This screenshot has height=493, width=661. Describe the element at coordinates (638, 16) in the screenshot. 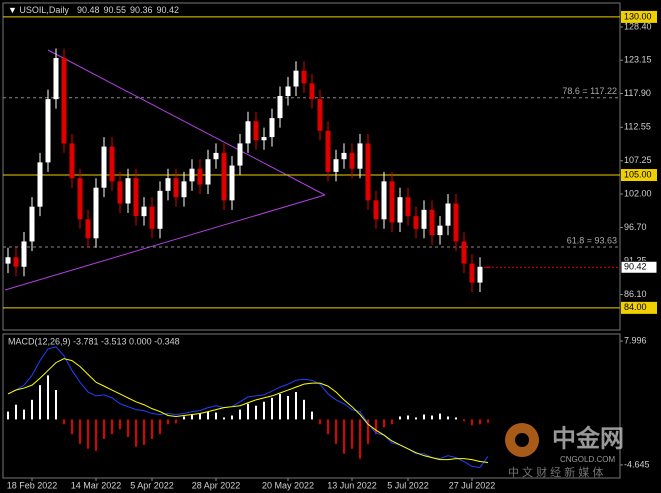

I see `level-label: 130.00` at that location.